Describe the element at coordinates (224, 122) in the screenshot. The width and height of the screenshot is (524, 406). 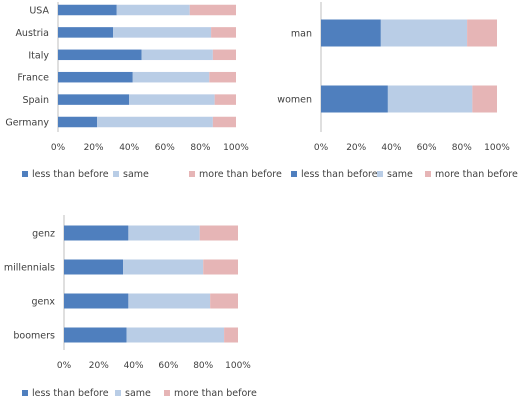
I see `bar-segment-Germany-more` at that location.